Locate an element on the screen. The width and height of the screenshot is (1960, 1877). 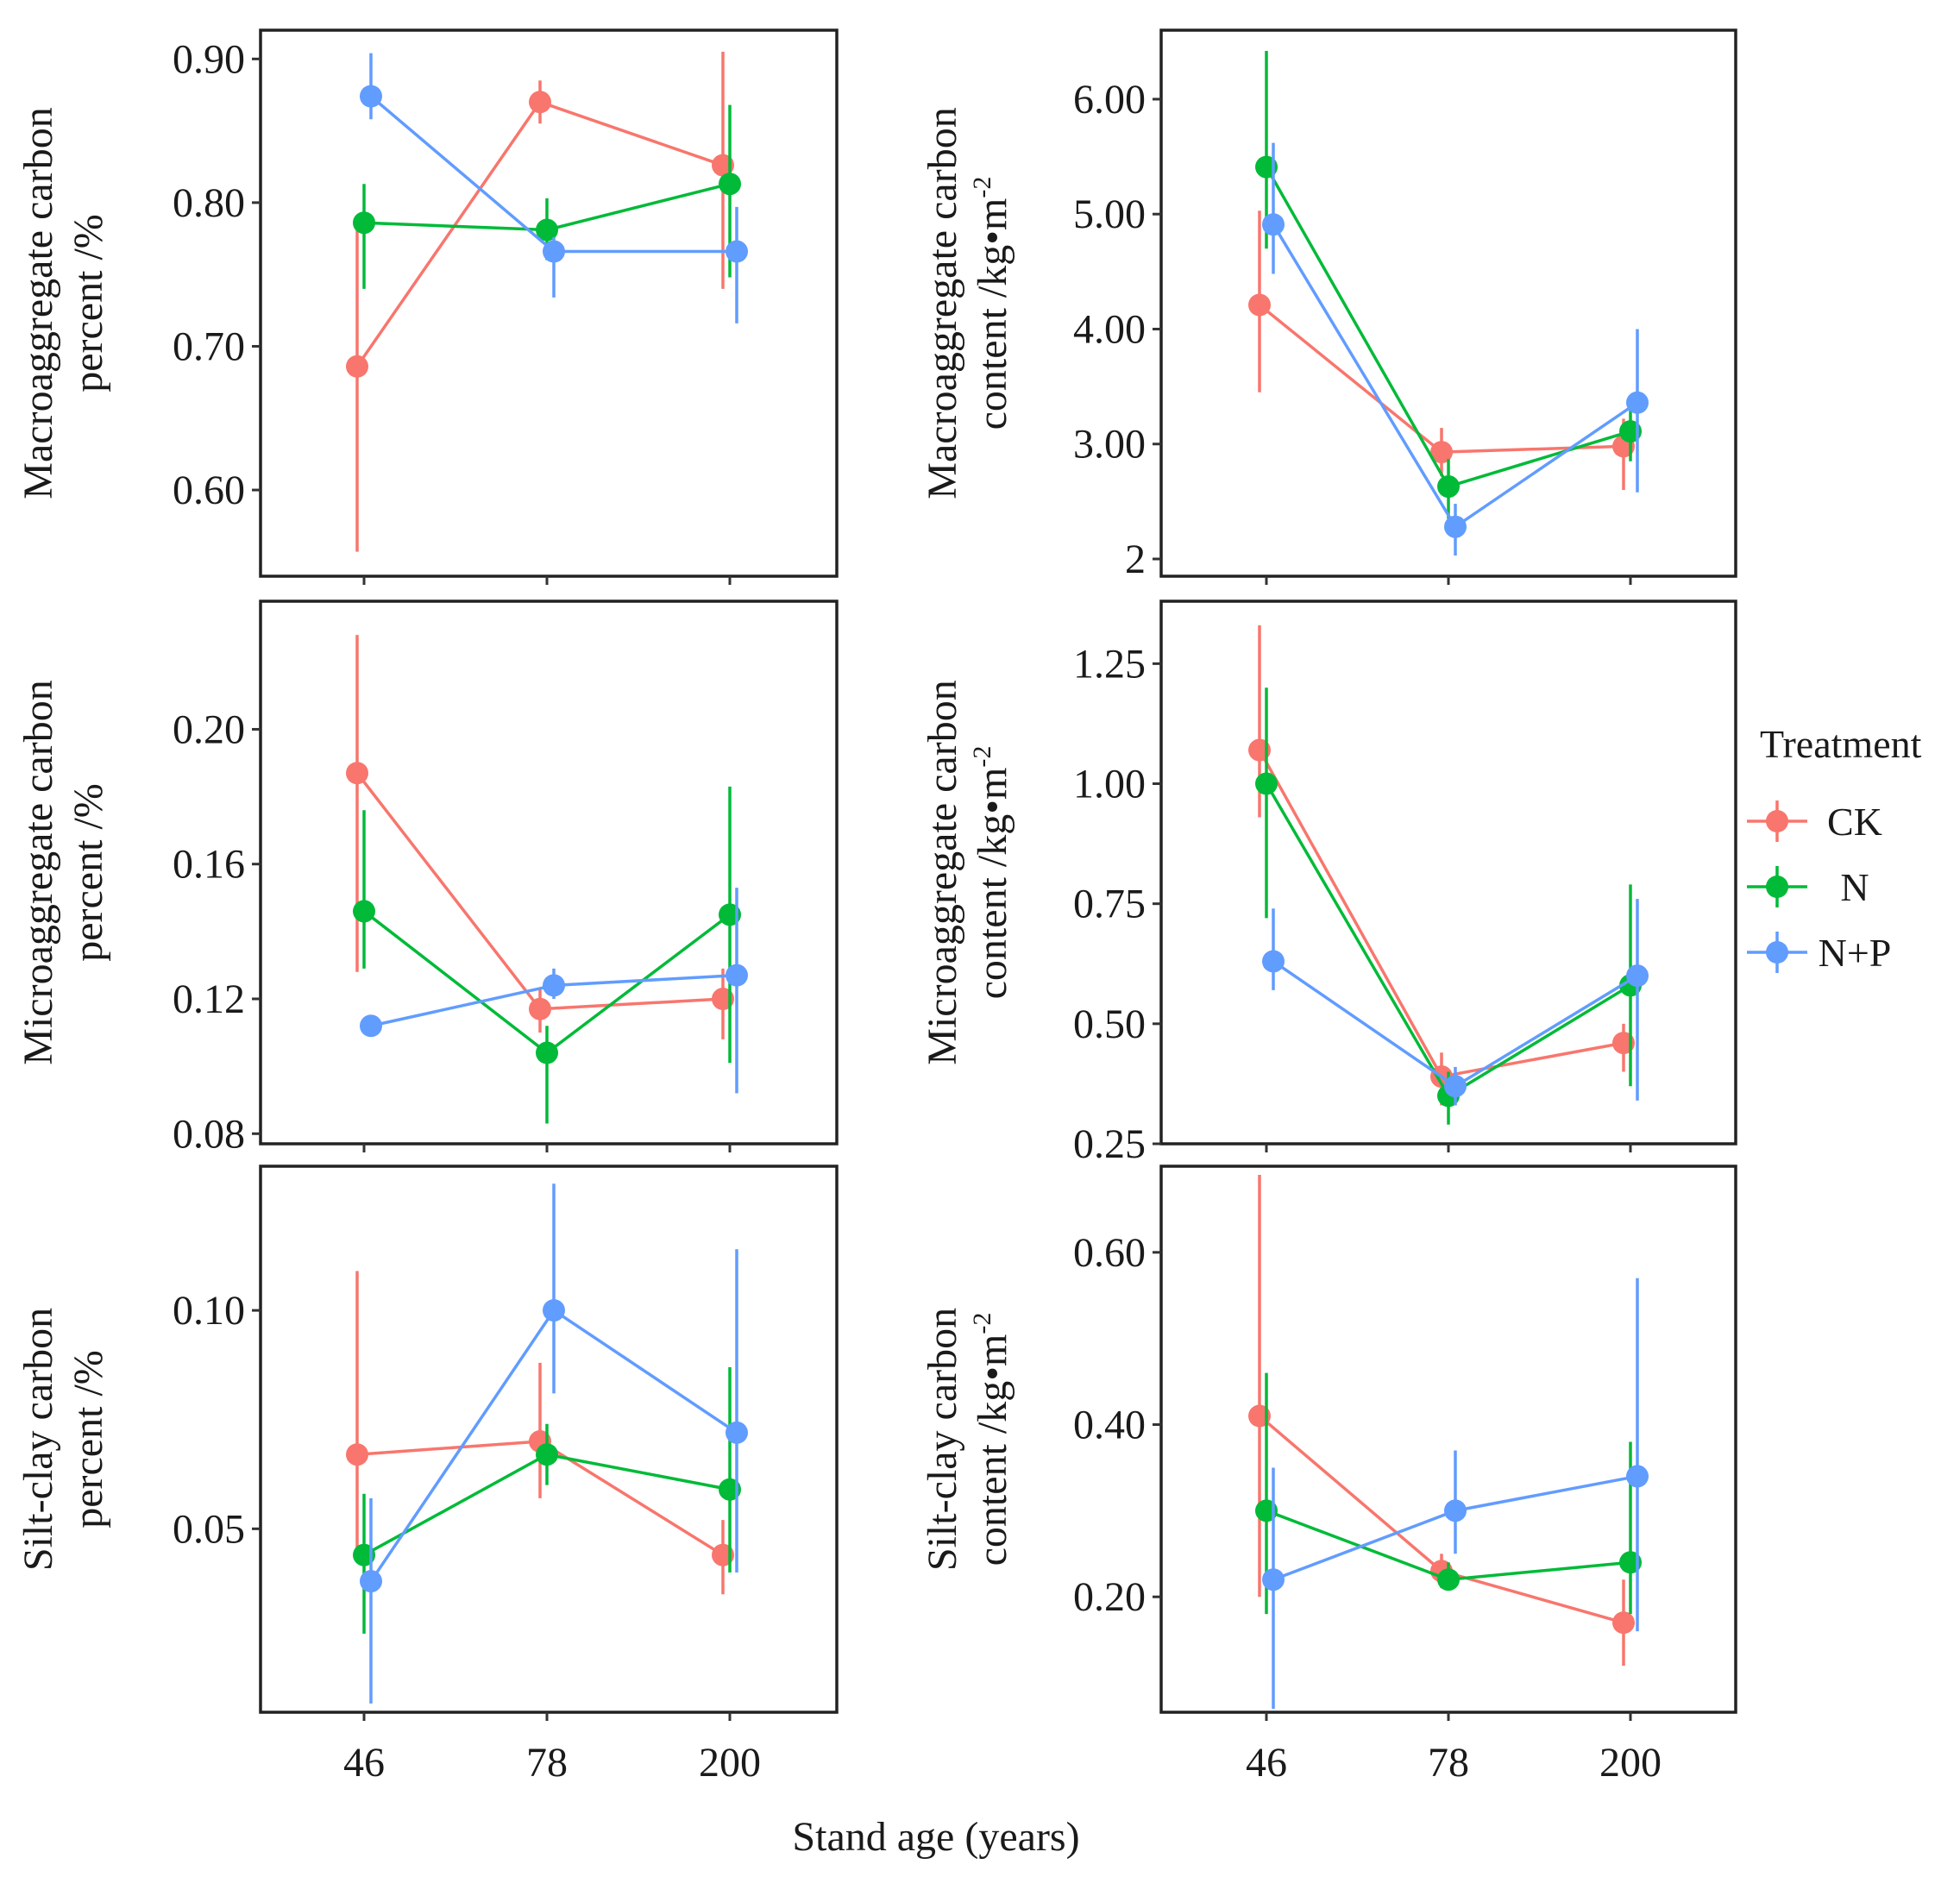
y-tick-label: 0.70 is located at coordinates (209, 346).